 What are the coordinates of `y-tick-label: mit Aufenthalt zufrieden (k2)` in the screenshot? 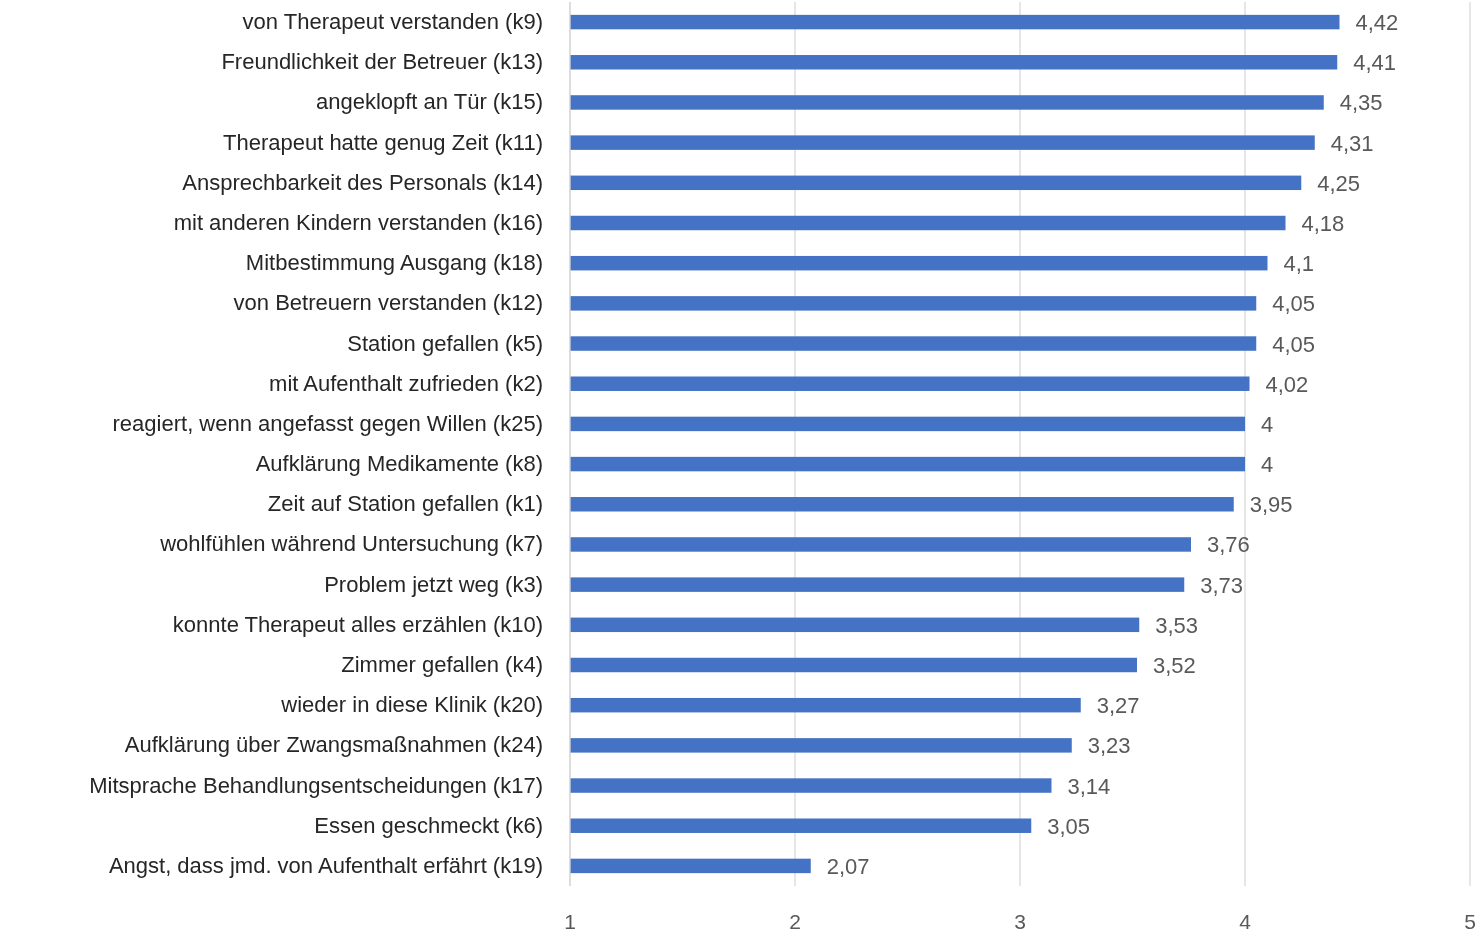 It's located at (406, 383).